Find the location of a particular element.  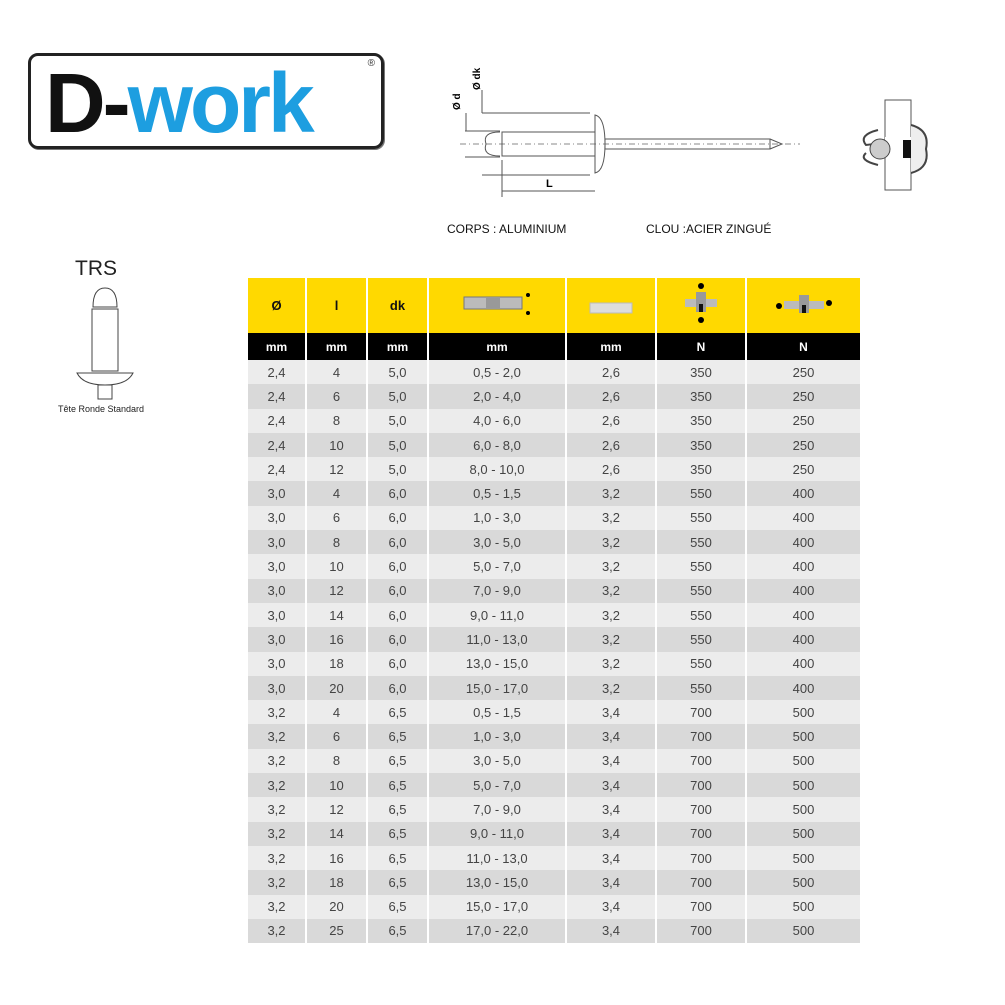

table-cell: 2,4 is located at coordinates (277, 420).